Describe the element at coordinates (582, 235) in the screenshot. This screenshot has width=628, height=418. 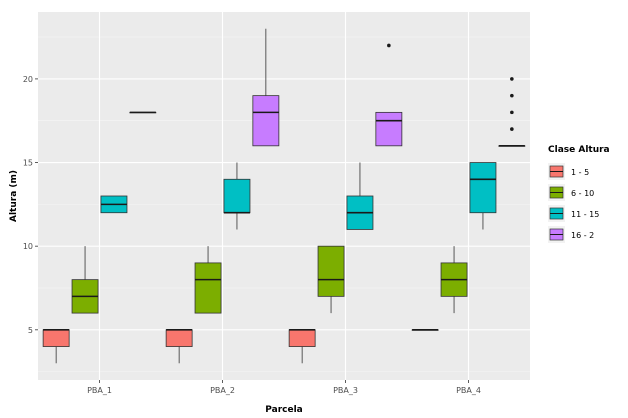
I see `legend-label: 16 - 2` at that location.